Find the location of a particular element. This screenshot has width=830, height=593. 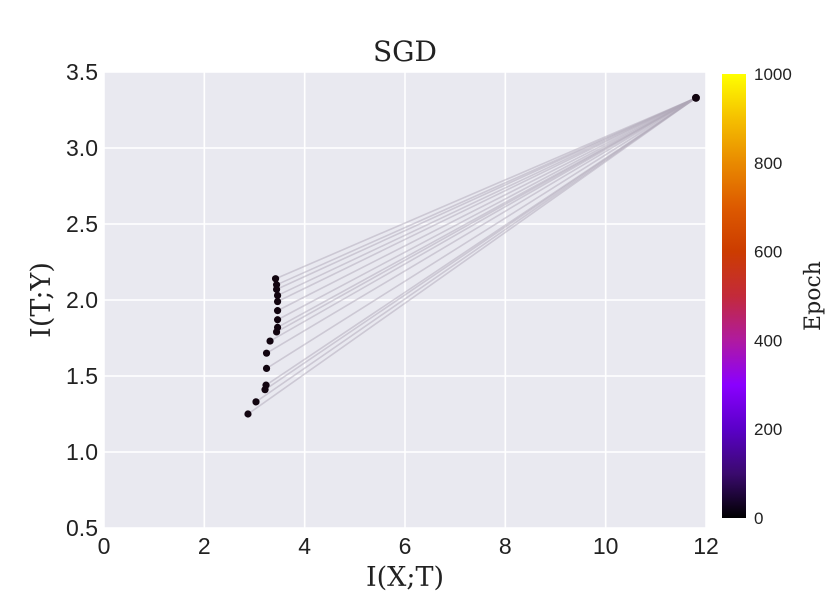

x-tick-label: 8 is located at coordinates (505, 546).